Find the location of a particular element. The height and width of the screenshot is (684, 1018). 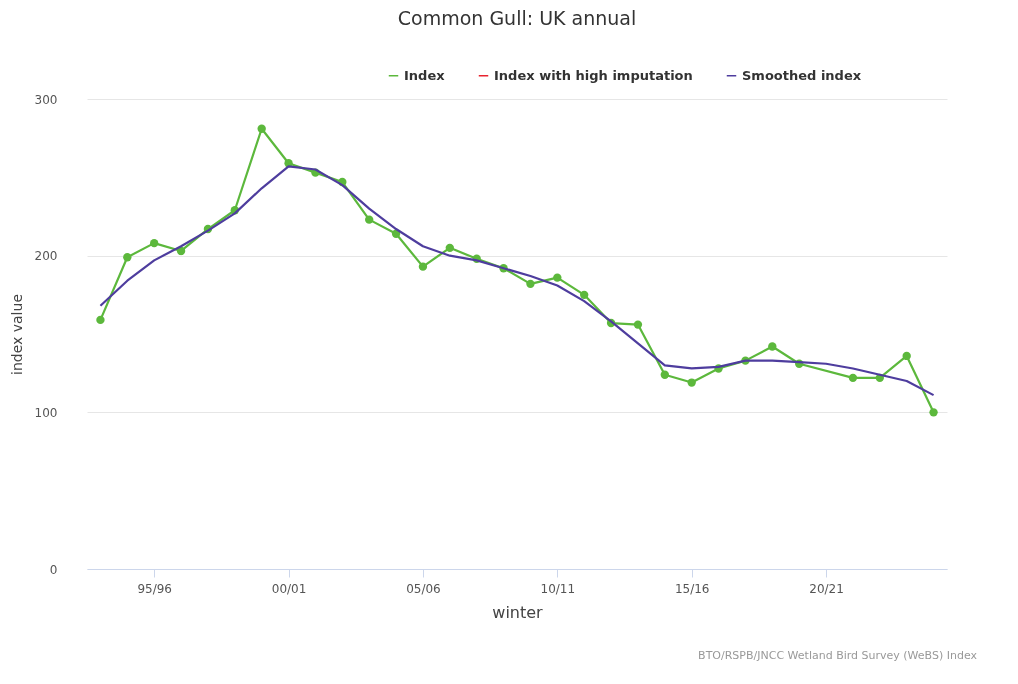

text: BTO/RSPB/JNCC Wetland Bird Survey (WeBS) Index is located at coordinates (838, 655).